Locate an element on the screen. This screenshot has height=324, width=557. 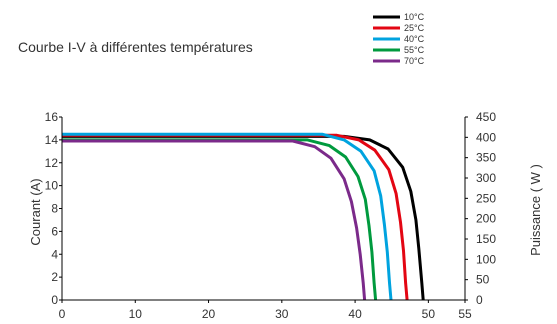
chart-title: Courbe I-V à différentes températures is located at coordinates (135, 47).